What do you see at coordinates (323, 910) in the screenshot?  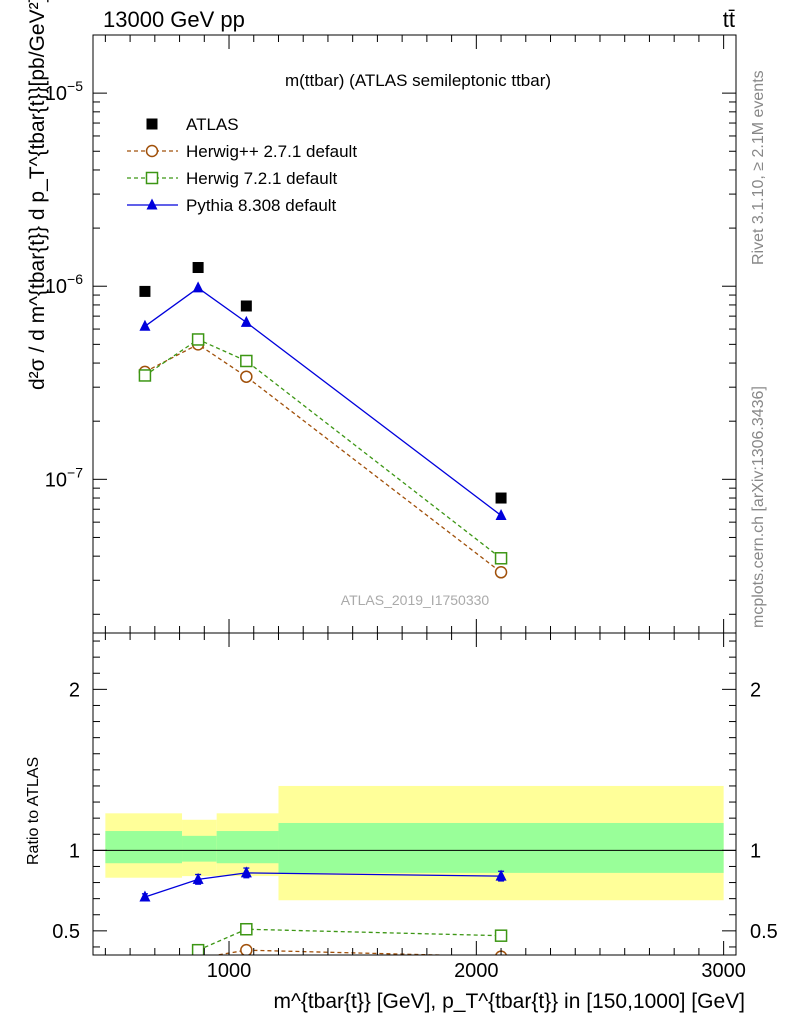 I see `ratio-series-layer` at bounding box center [323, 910].